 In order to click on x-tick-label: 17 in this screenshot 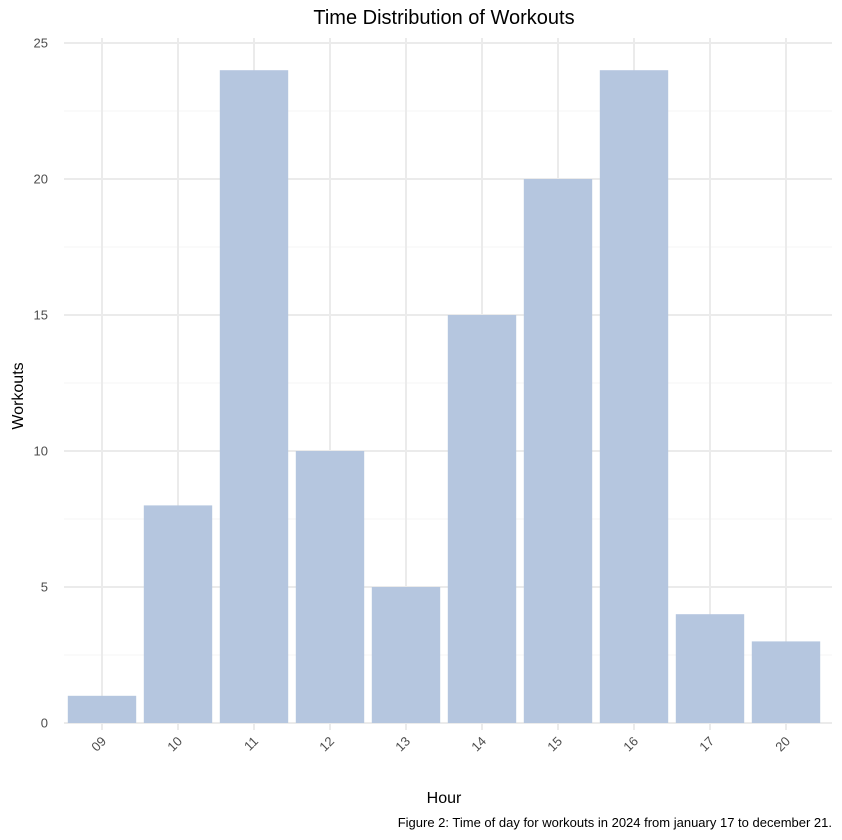, I will do `click(706, 744)`.